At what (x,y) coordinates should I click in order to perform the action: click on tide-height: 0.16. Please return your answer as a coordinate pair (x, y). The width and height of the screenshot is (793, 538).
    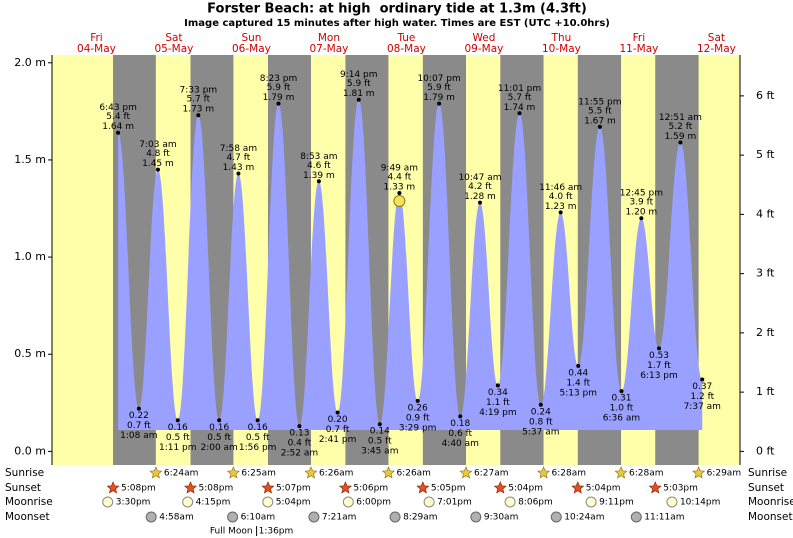
    Looking at the image, I should click on (258, 428).